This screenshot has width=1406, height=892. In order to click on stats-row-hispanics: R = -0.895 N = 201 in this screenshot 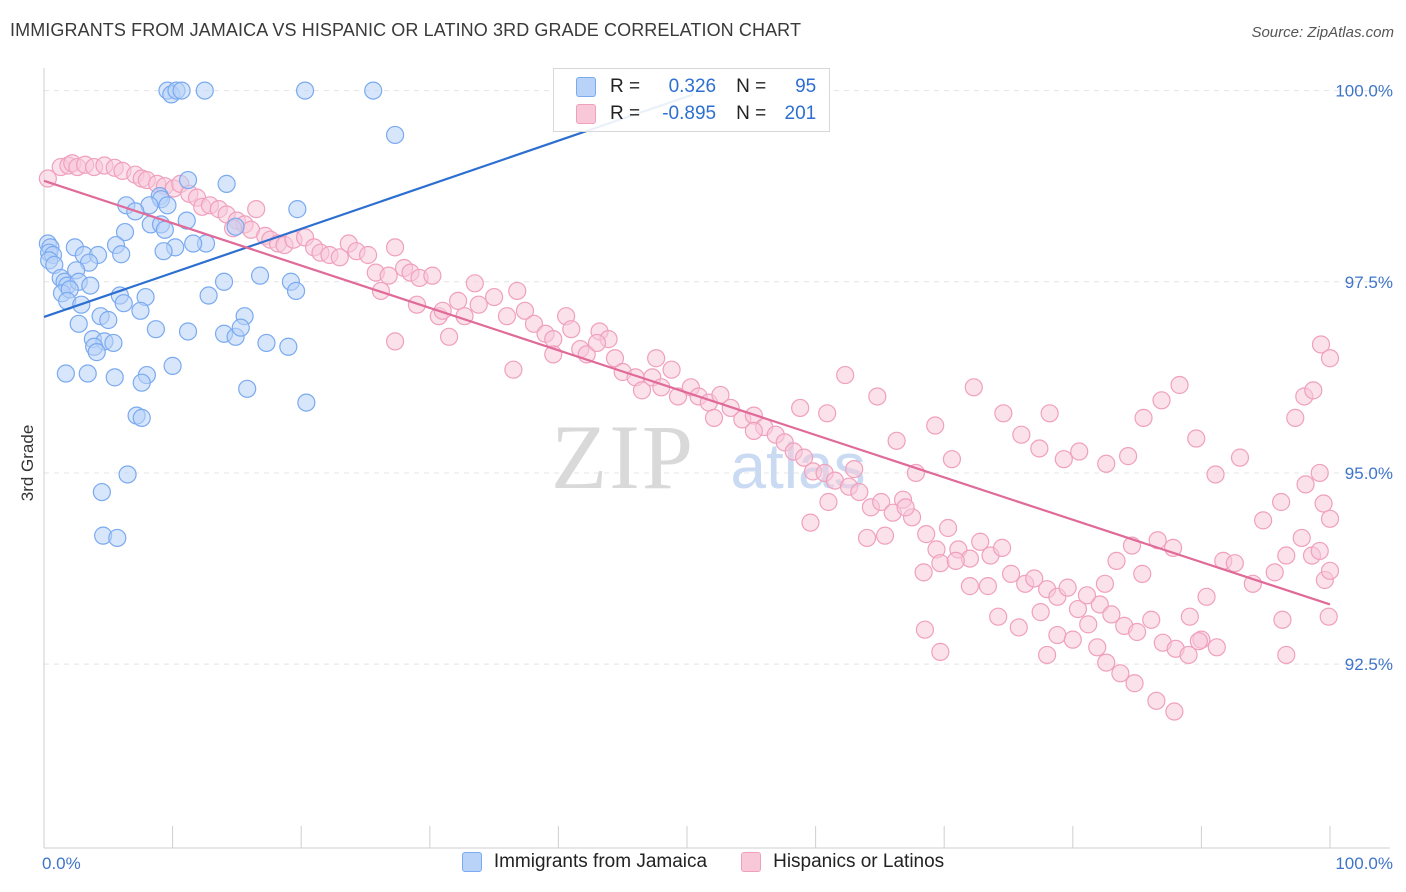, I will do `click(696, 114)`.